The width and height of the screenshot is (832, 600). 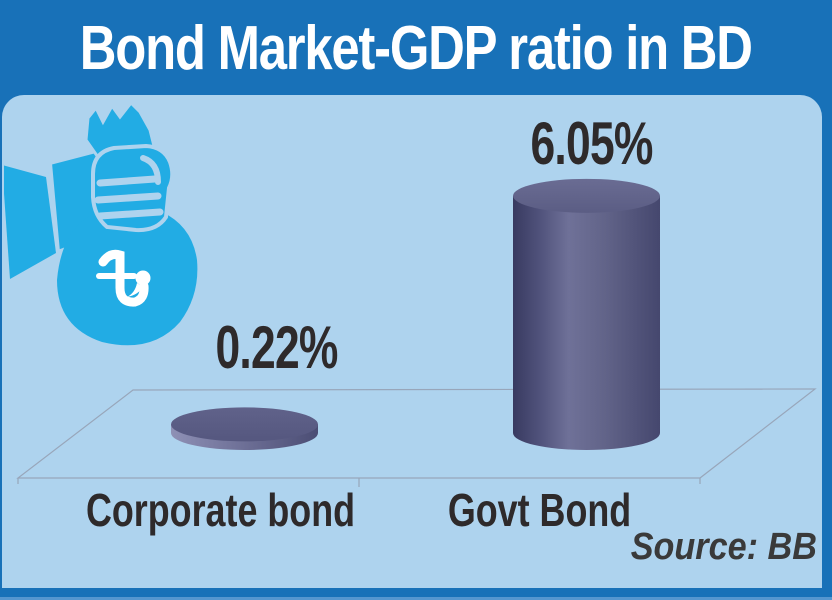 I want to click on bar-cylinder-top-govt-bond, so click(x=586, y=195).